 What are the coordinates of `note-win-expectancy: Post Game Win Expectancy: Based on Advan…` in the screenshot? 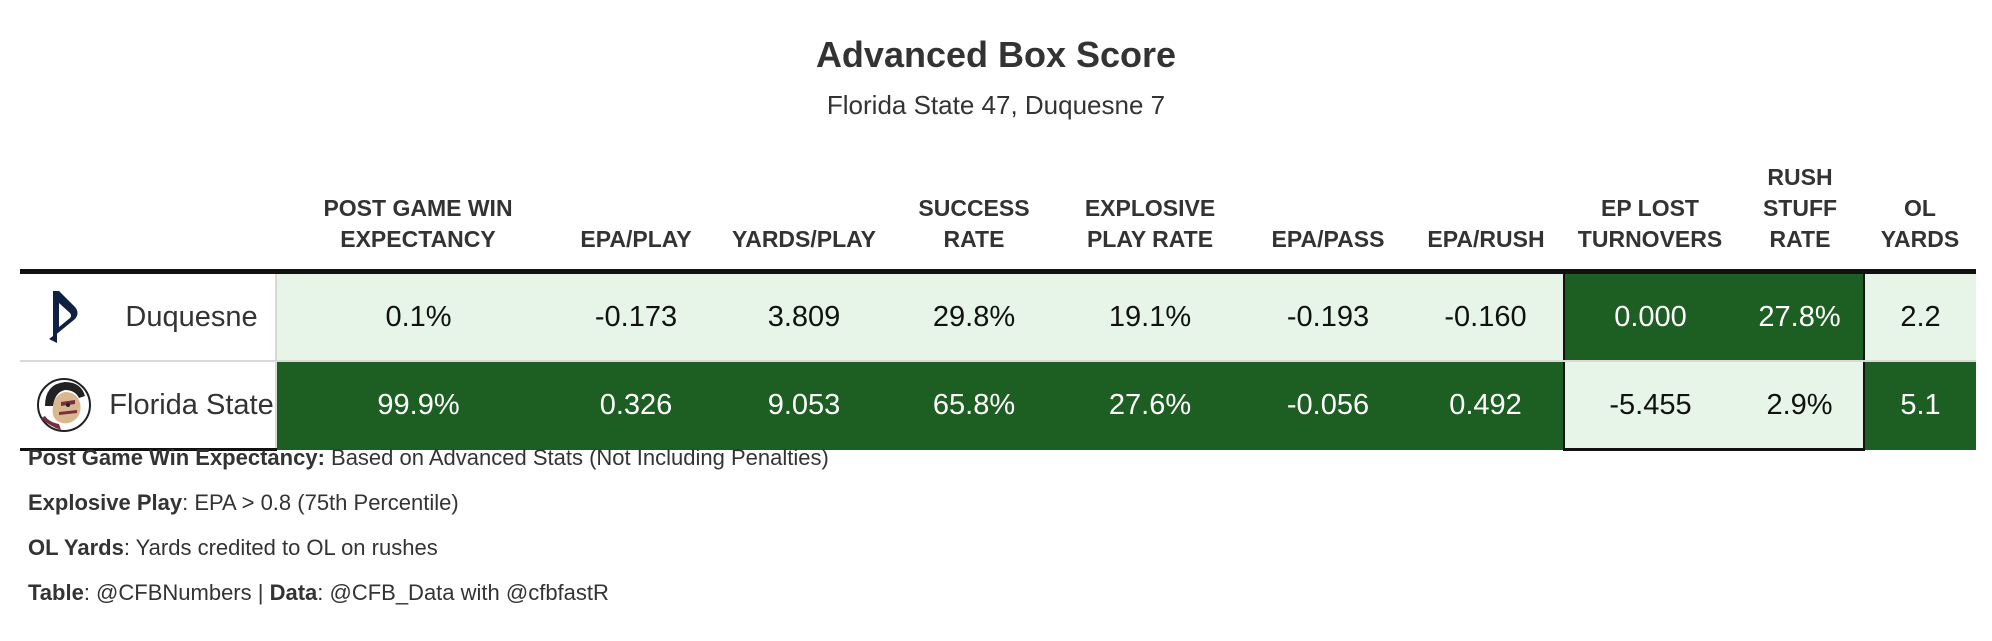 It's located at (428, 465).